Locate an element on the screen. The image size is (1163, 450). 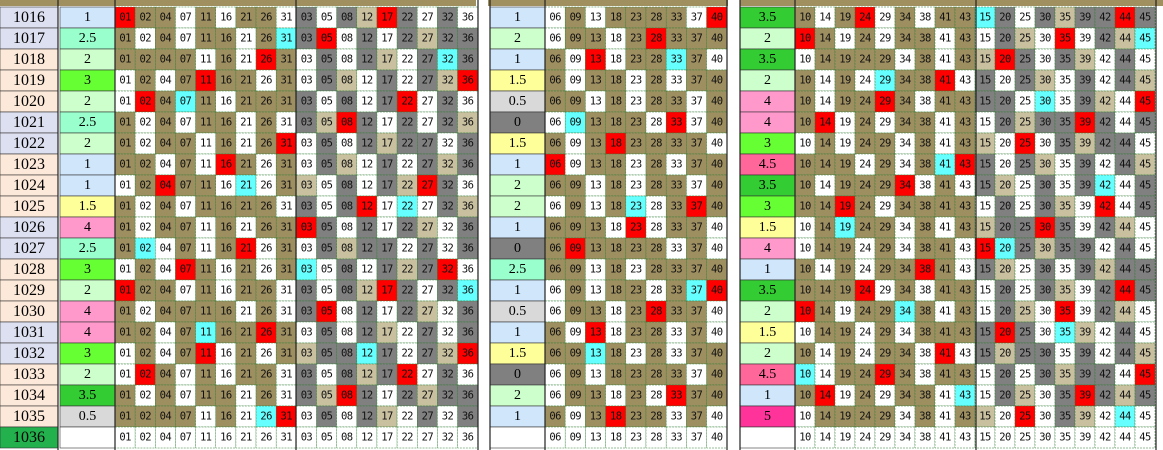
number: 18 is located at coordinates (616, 417).